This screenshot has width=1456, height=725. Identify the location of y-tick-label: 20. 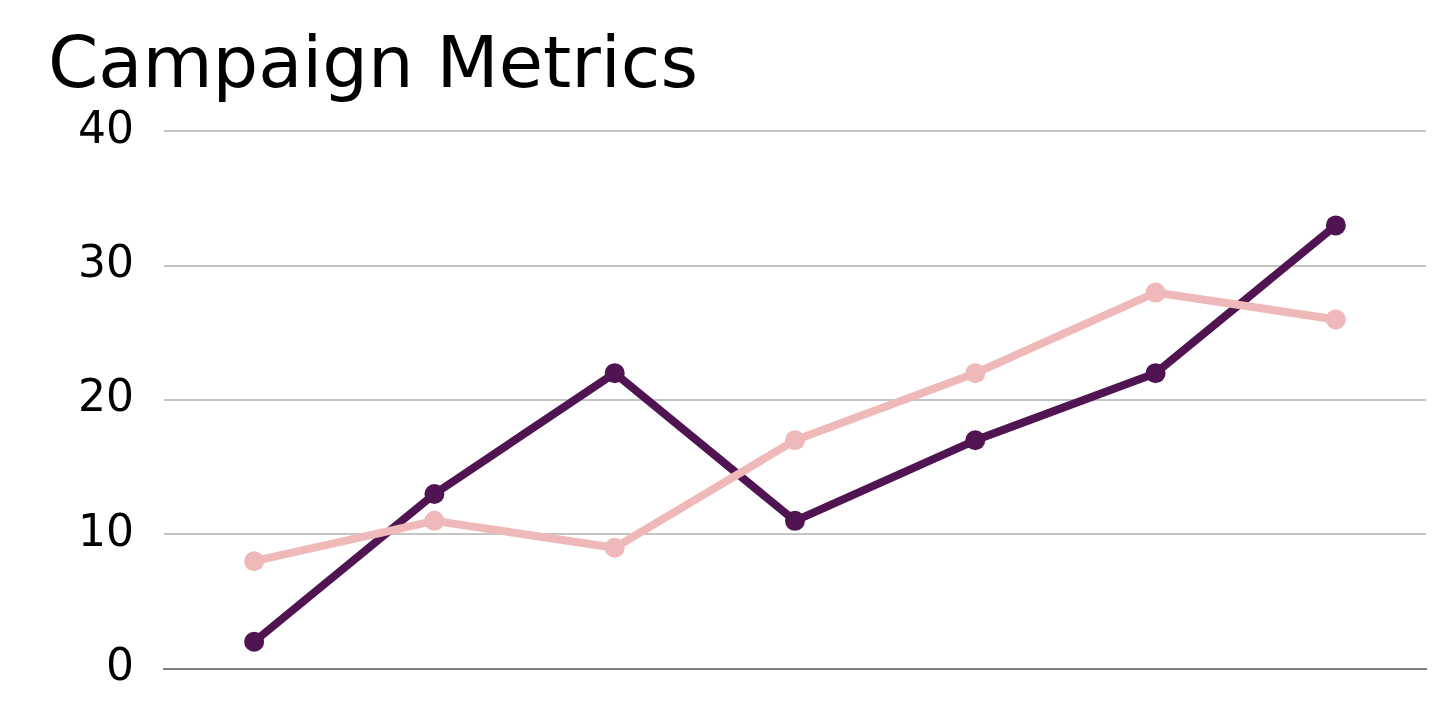
(105, 396).